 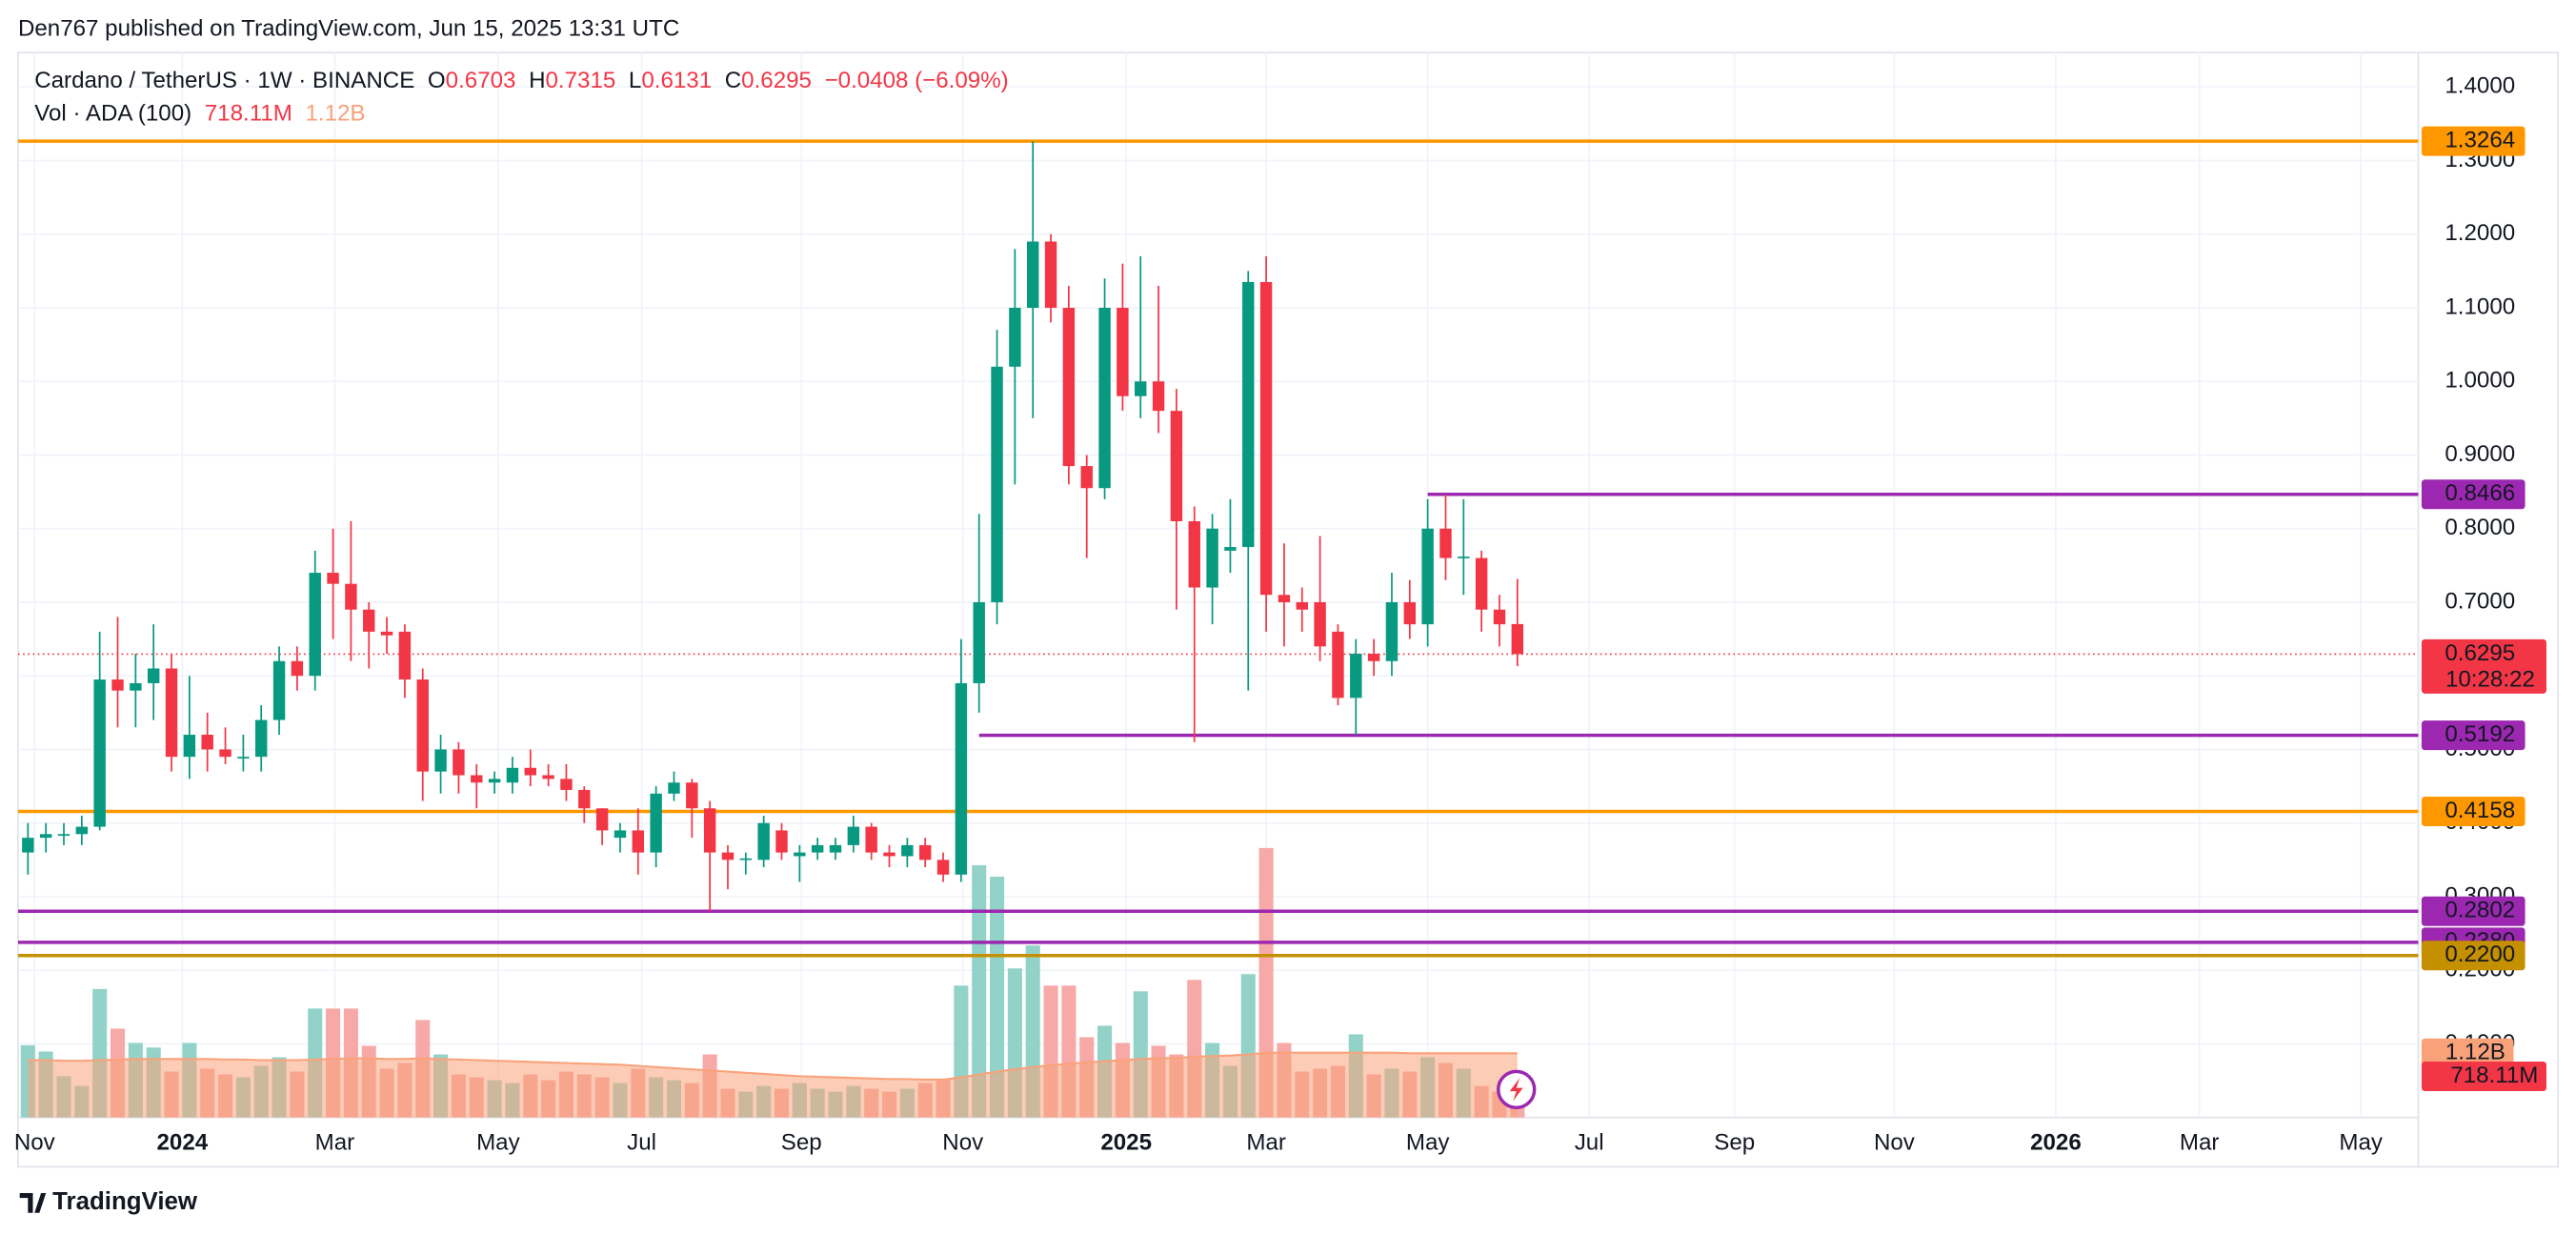 What do you see at coordinates (2480, 734) in the screenshot?
I see `level-label: 0.5192` at bounding box center [2480, 734].